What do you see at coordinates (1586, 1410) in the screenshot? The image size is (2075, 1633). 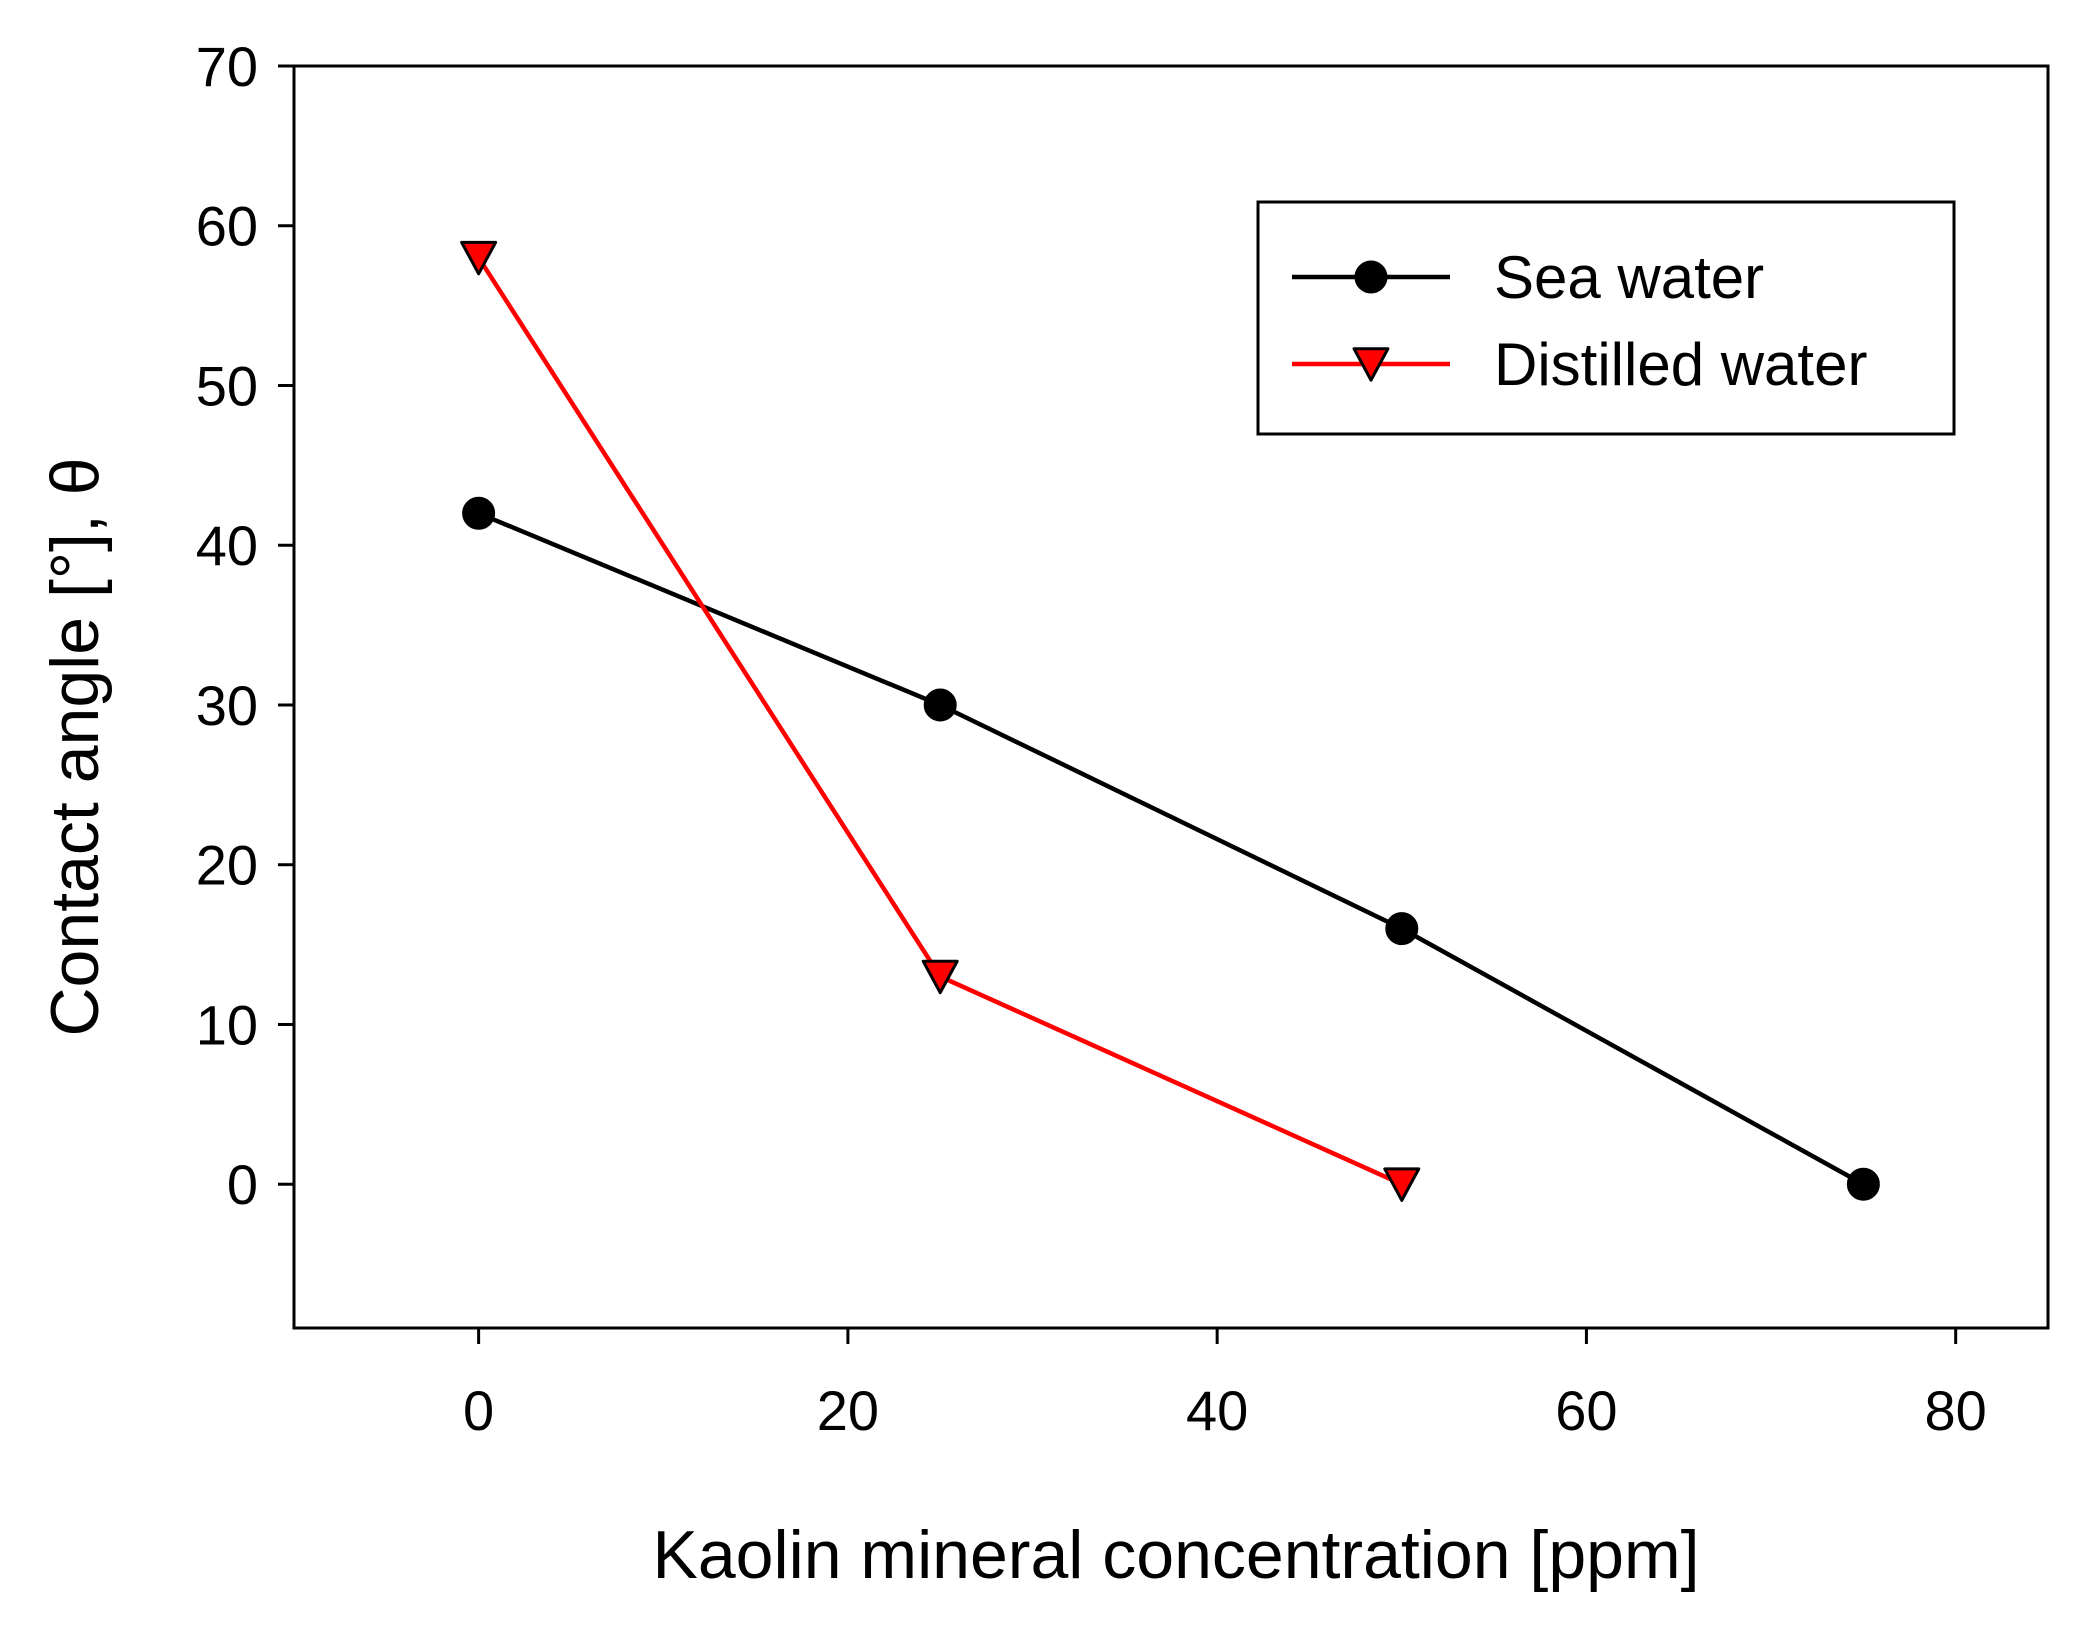 I see `x-tick-label-60: 60` at bounding box center [1586, 1410].